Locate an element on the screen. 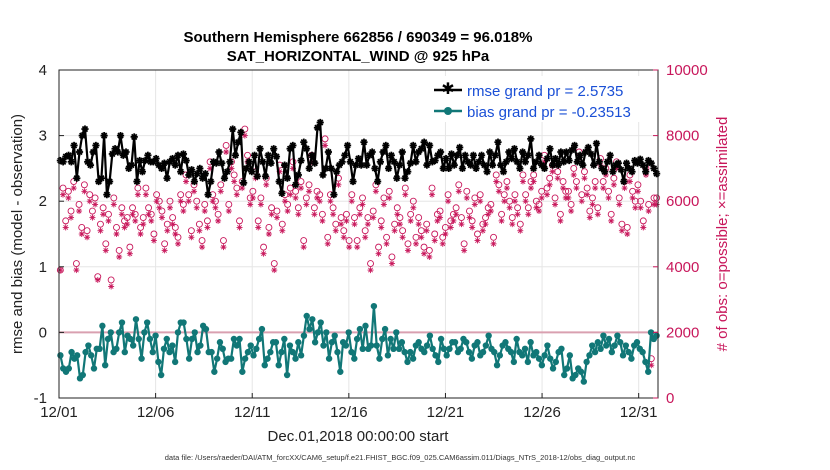  legend-rmse-marker: ✱ is located at coordinates (447, 89).